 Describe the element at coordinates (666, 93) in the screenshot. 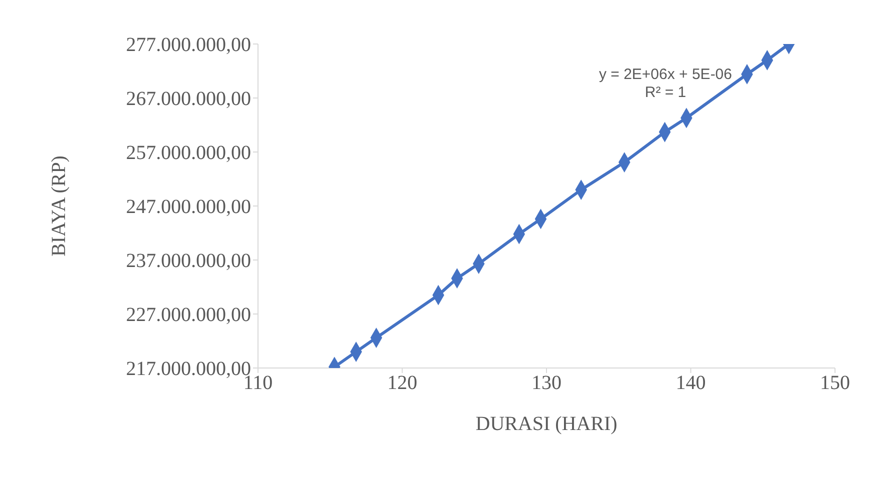

I see `annotation: R² = 1` at that location.